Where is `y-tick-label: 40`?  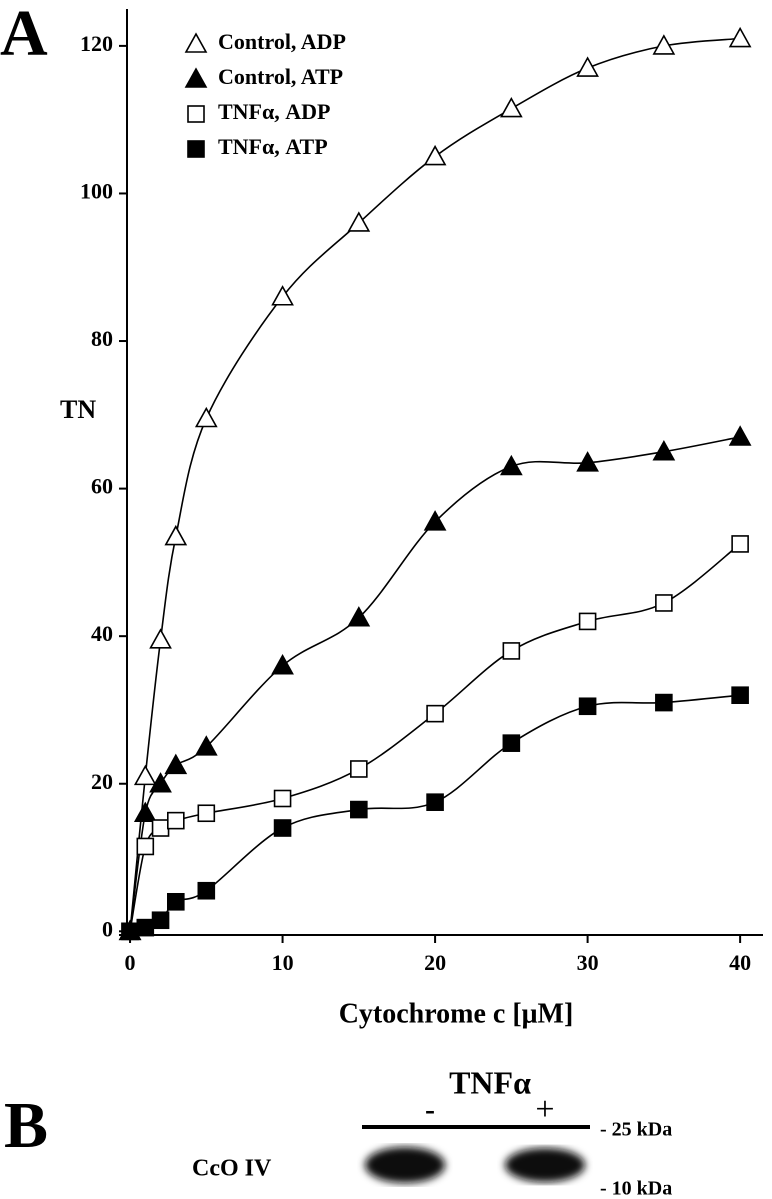 y-tick-label: 40 is located at coordinates (102, 633).